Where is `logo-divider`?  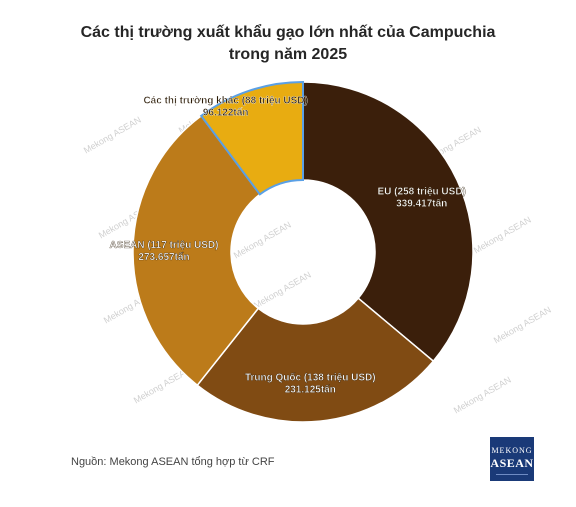 logo-divider is located at coordinates (512, 474).